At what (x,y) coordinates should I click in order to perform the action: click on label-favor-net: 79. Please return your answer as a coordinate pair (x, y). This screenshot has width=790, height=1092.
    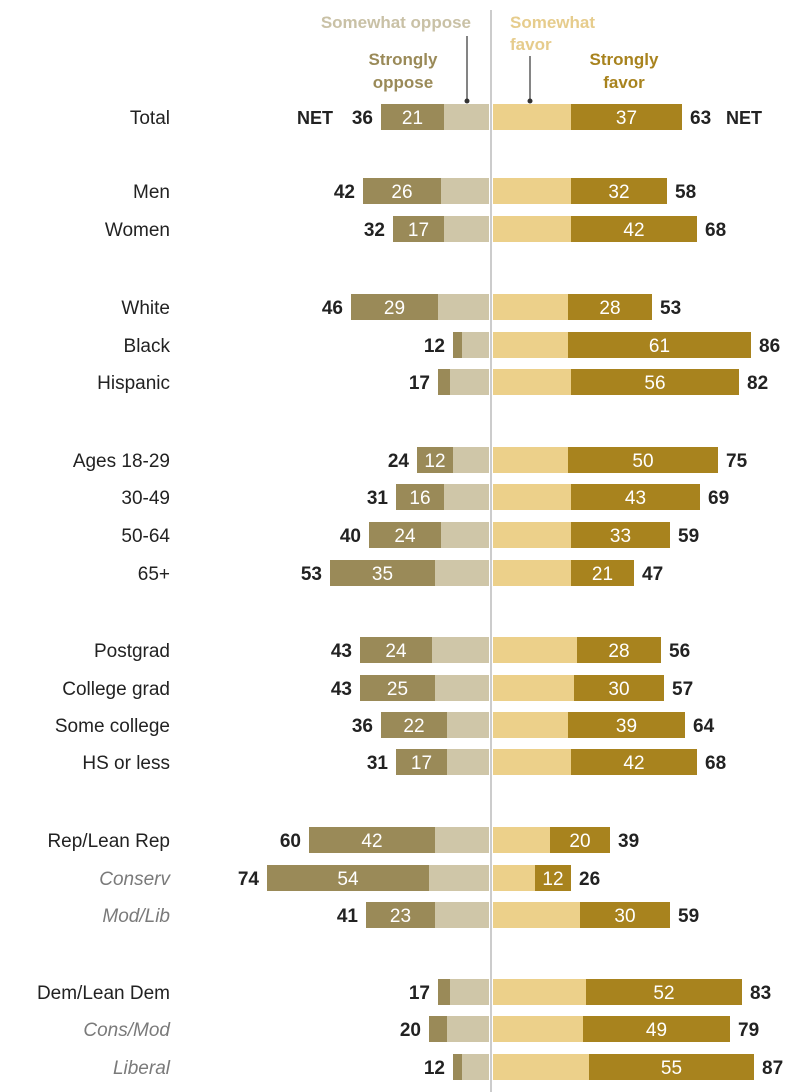
    Looking at the image, I should click on (748, 1030).